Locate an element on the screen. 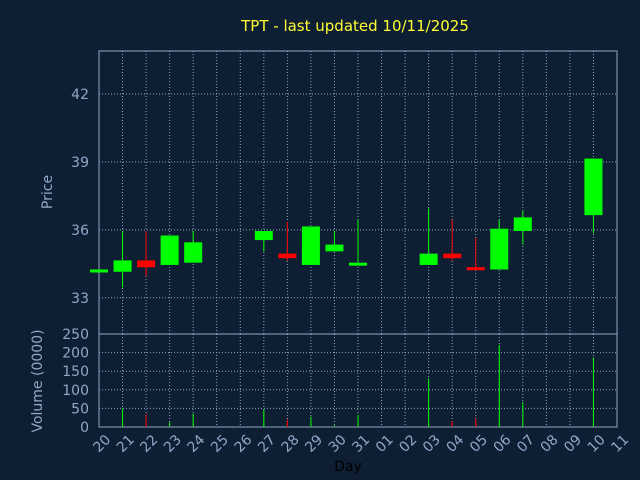 This screenshot has height=480, width=640. volume-tick-label: 0 is located at coordinates (84, 428).